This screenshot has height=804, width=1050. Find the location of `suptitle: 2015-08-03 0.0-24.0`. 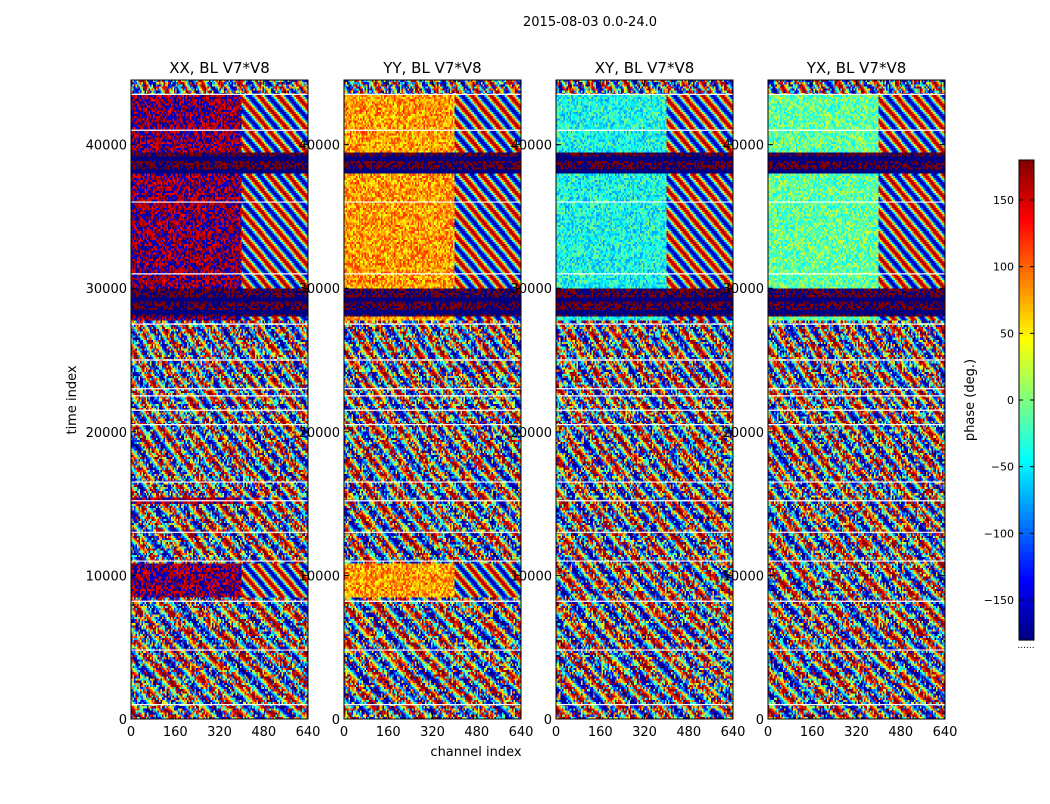

suptitle: 2015-08-03 0.0-24.0 is located at coordinates (590, 22).